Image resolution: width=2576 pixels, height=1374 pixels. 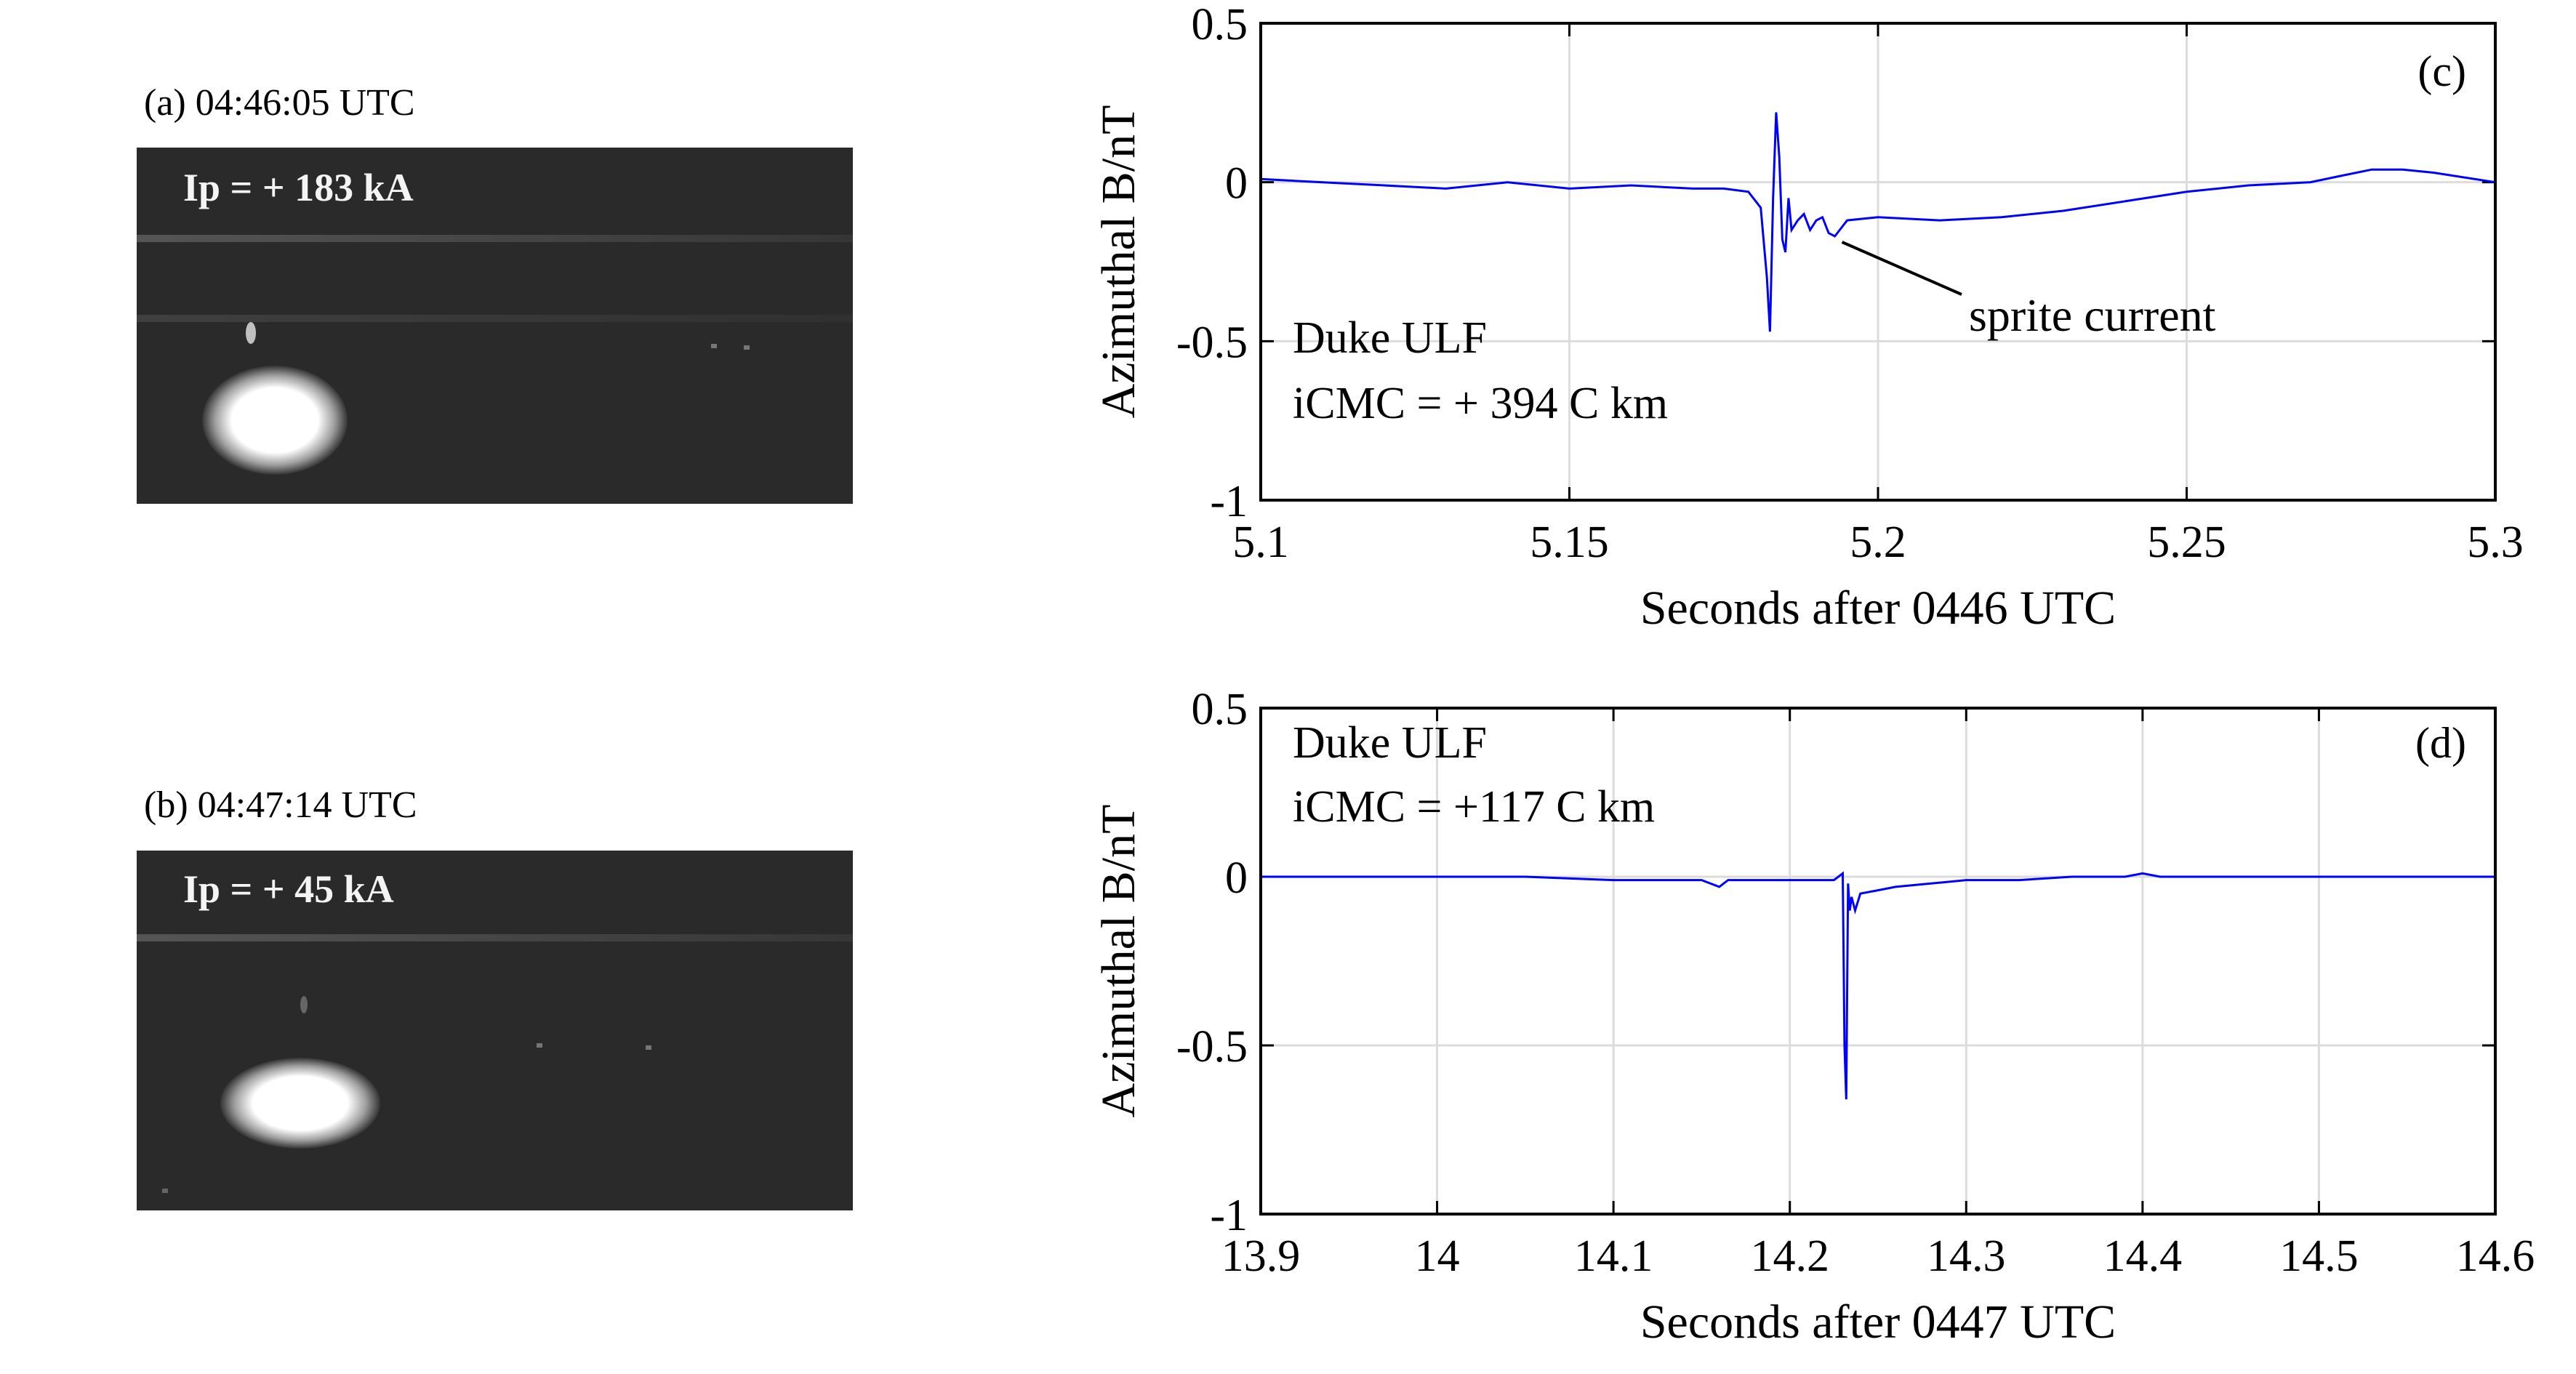 What do you see at coordinates (495, 1030) in the screenshot?
I see `photo-b: Ip = + 45 kA` at bounding box center [495, 1030].